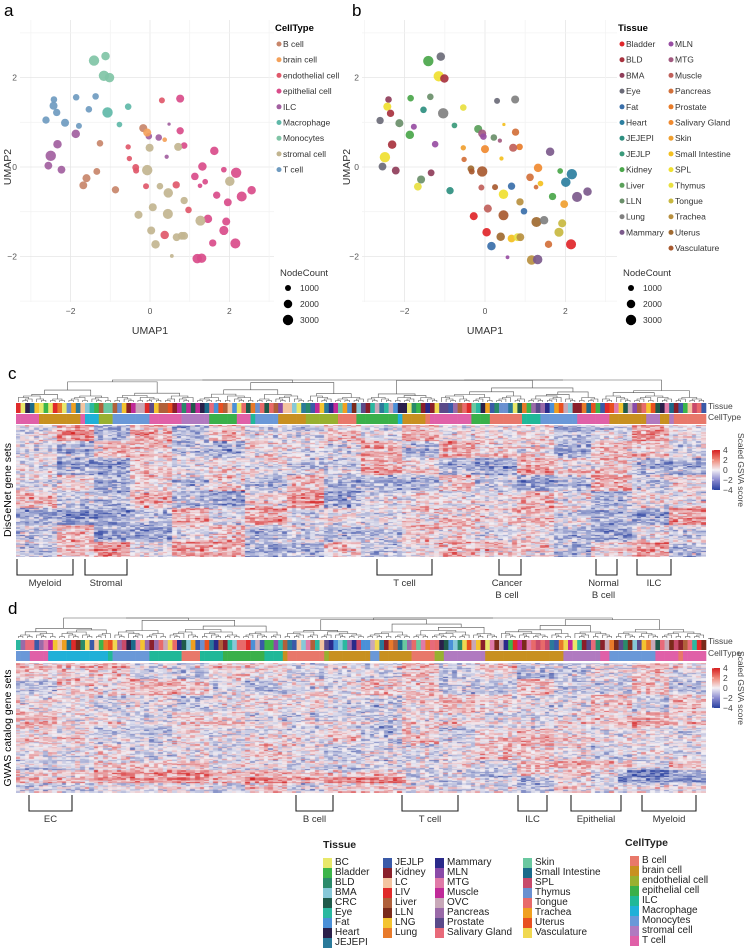  What do you see at coordinates (159, 137) in the screenshot?
I see `data-point-ilc` at bounding box center [159, 137].